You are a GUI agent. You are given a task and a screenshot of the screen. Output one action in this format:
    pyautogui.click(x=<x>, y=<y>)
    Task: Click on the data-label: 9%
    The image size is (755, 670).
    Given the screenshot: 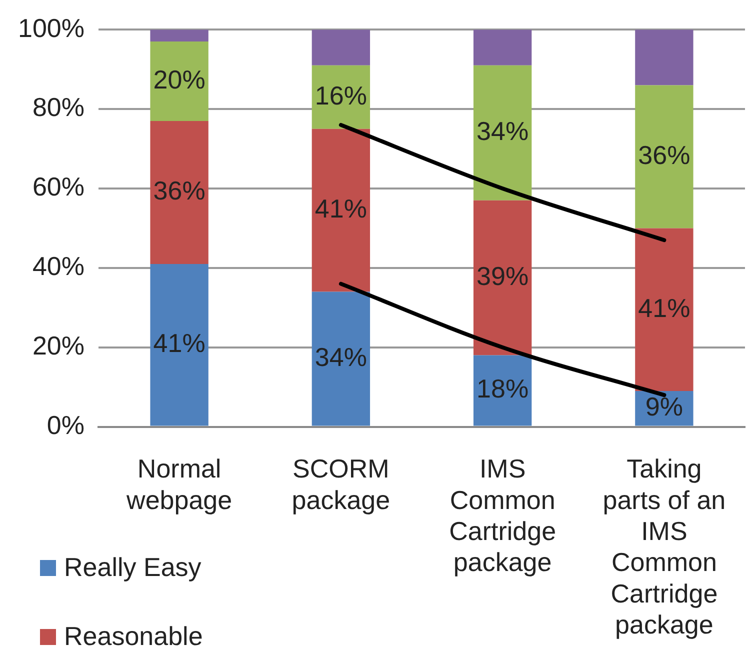 What is the action you would take?
    pyautogui.click(x=664, y=407)
    